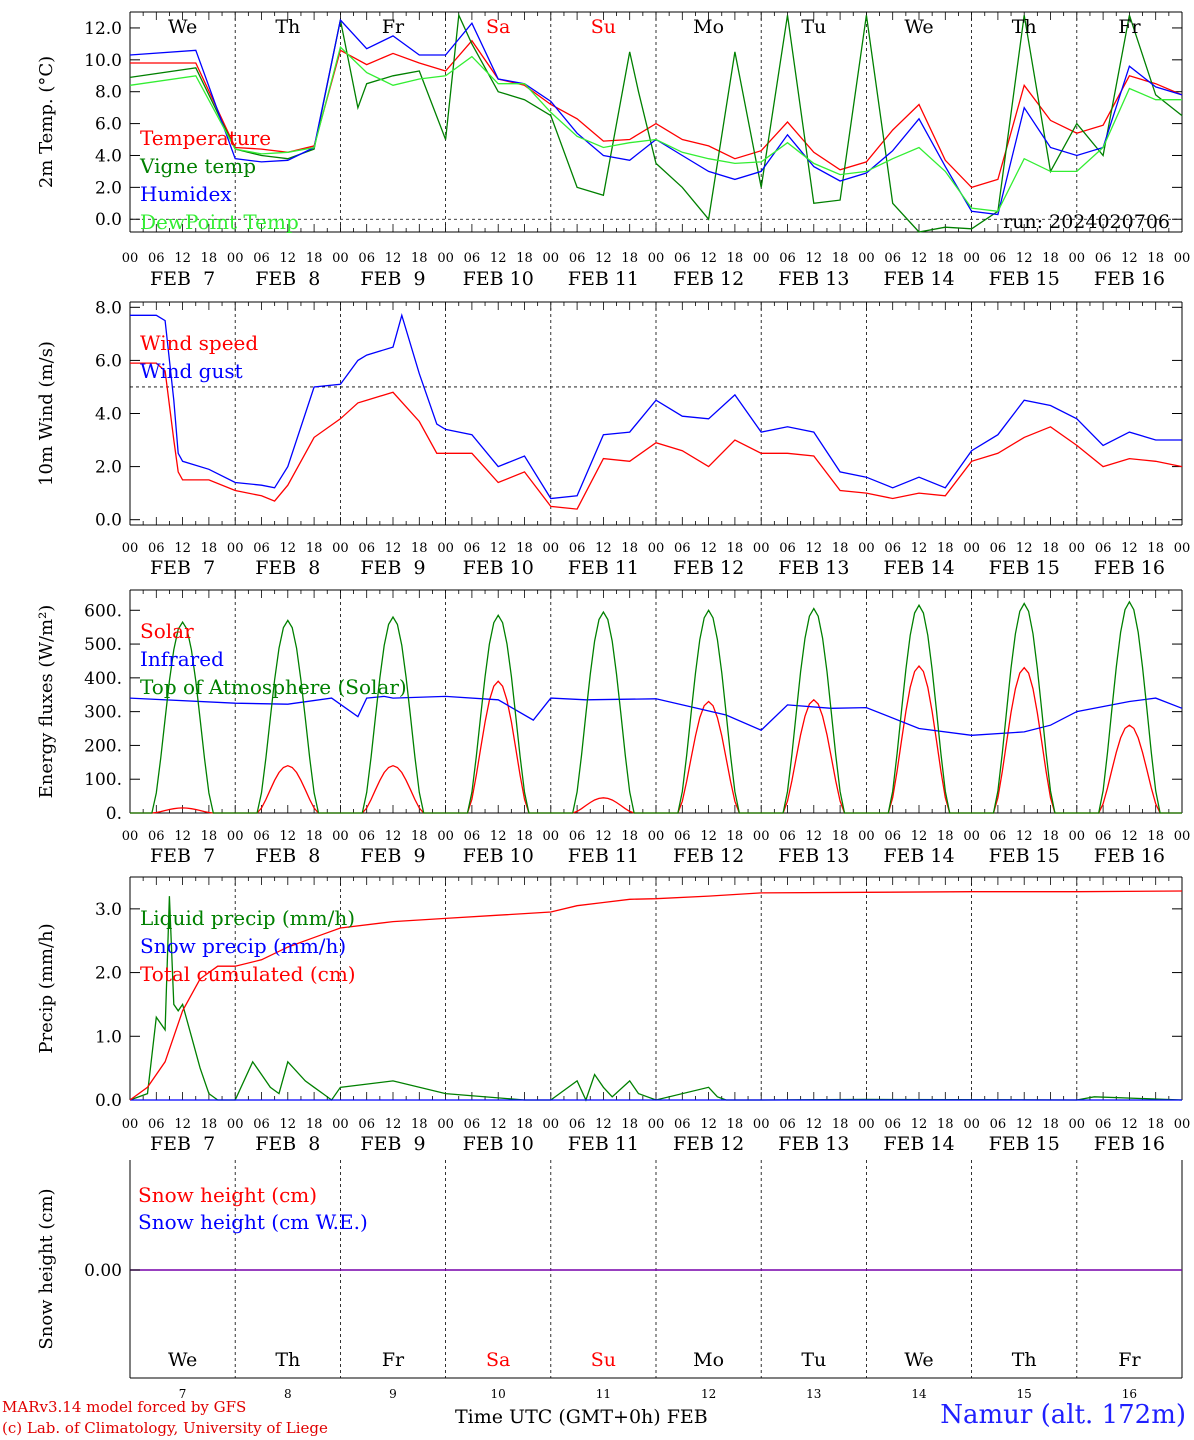 The width and height of the screenshot is (1194, 1440). Describe the element at coordinates (114, 814) in the screenshot. I see `y-tick-label: 0.` at that location.